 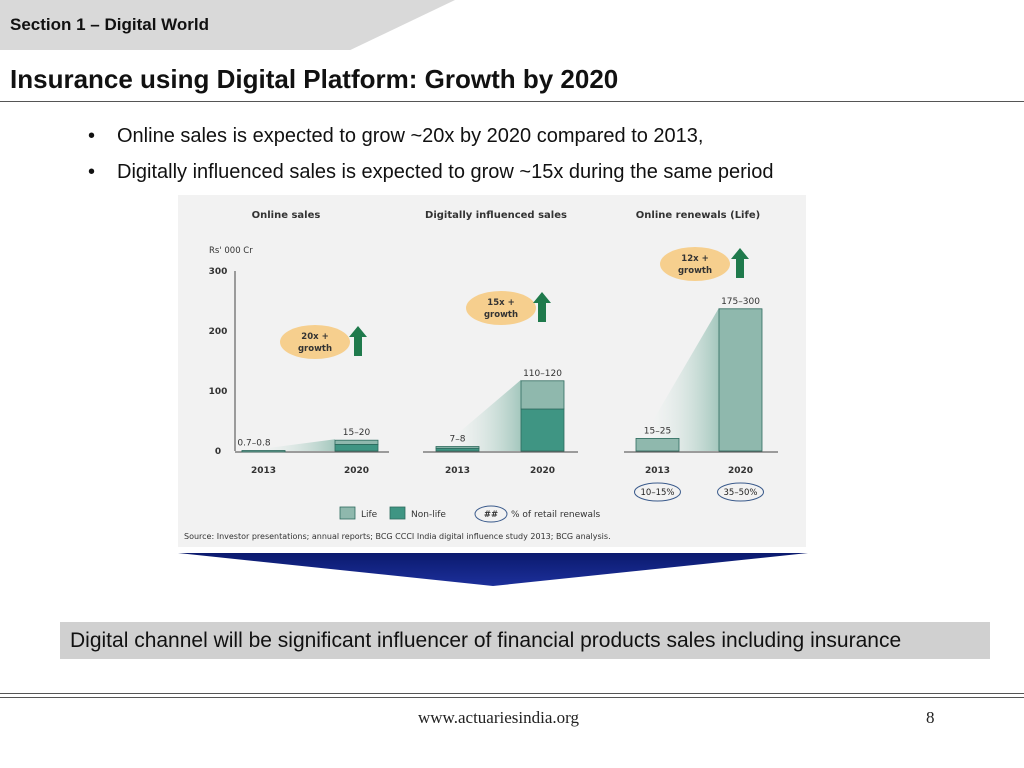 I want to click on legend-pct-marker: ##, so click(x=491, y=515).